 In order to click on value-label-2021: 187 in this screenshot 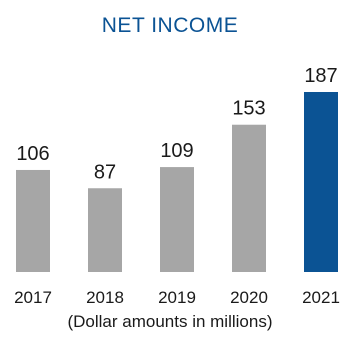, I will do `click(320, 76)`.